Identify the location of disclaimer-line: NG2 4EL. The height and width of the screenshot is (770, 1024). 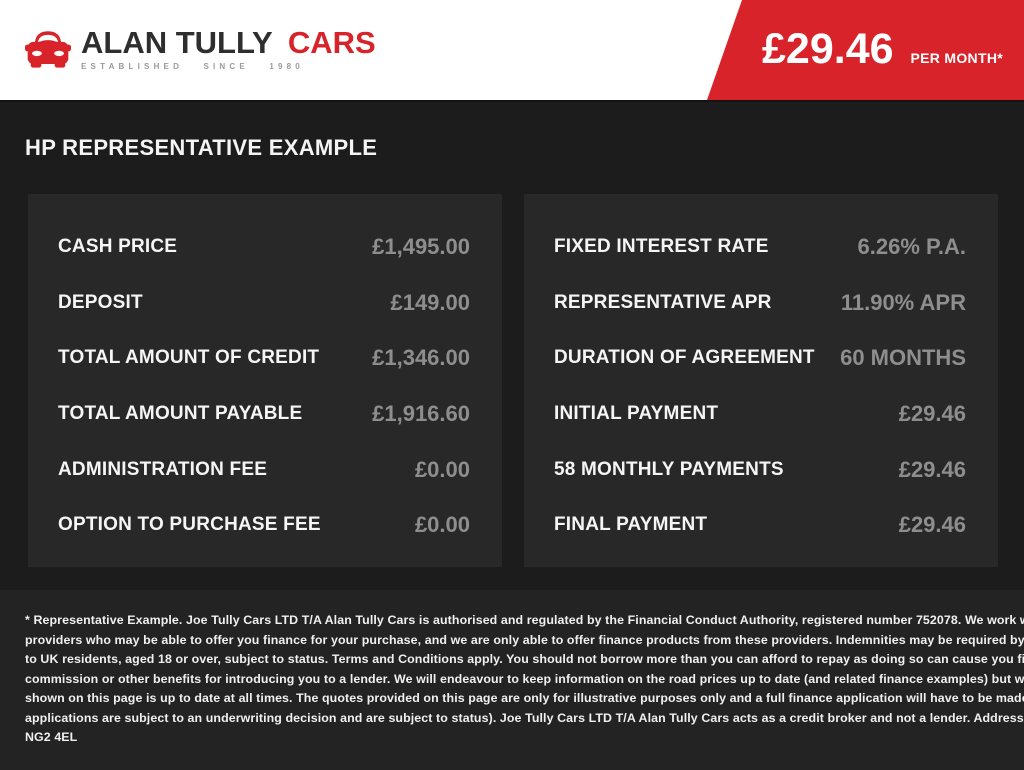
(51, 737).